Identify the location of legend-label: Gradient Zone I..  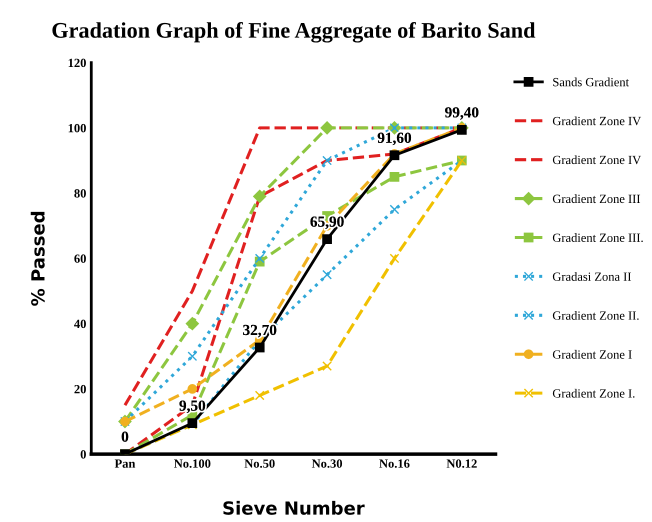
(593, 393).